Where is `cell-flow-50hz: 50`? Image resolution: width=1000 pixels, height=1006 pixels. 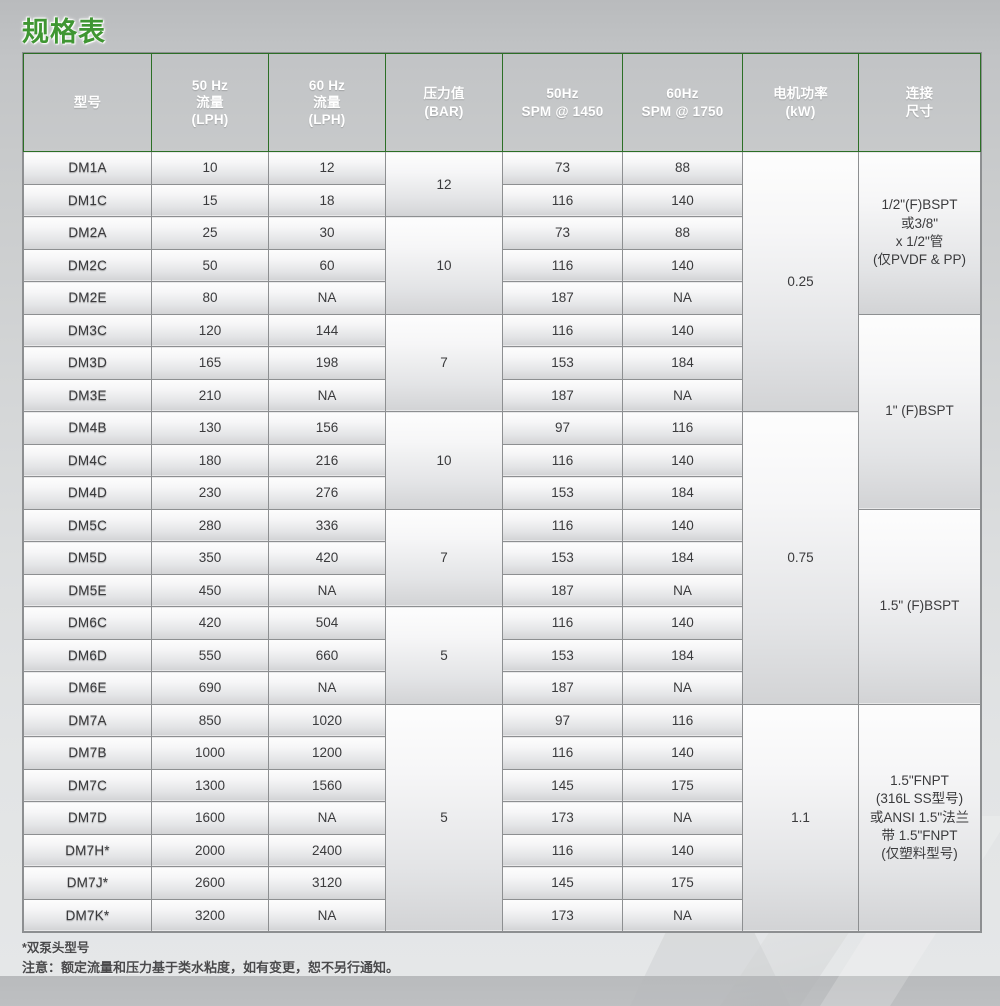 cell-flow-50hz: 50 is located at coordinates (210, 265).